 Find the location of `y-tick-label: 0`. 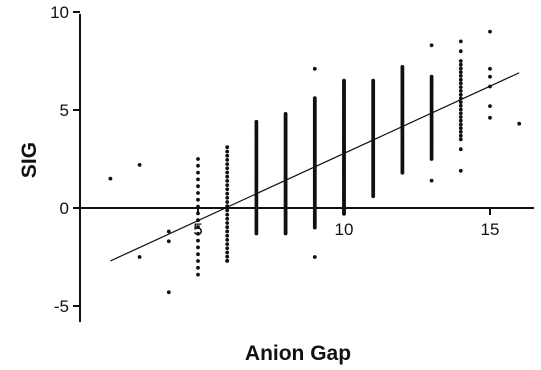

y-tick-label: 0 is located at coordinates (64, 208).